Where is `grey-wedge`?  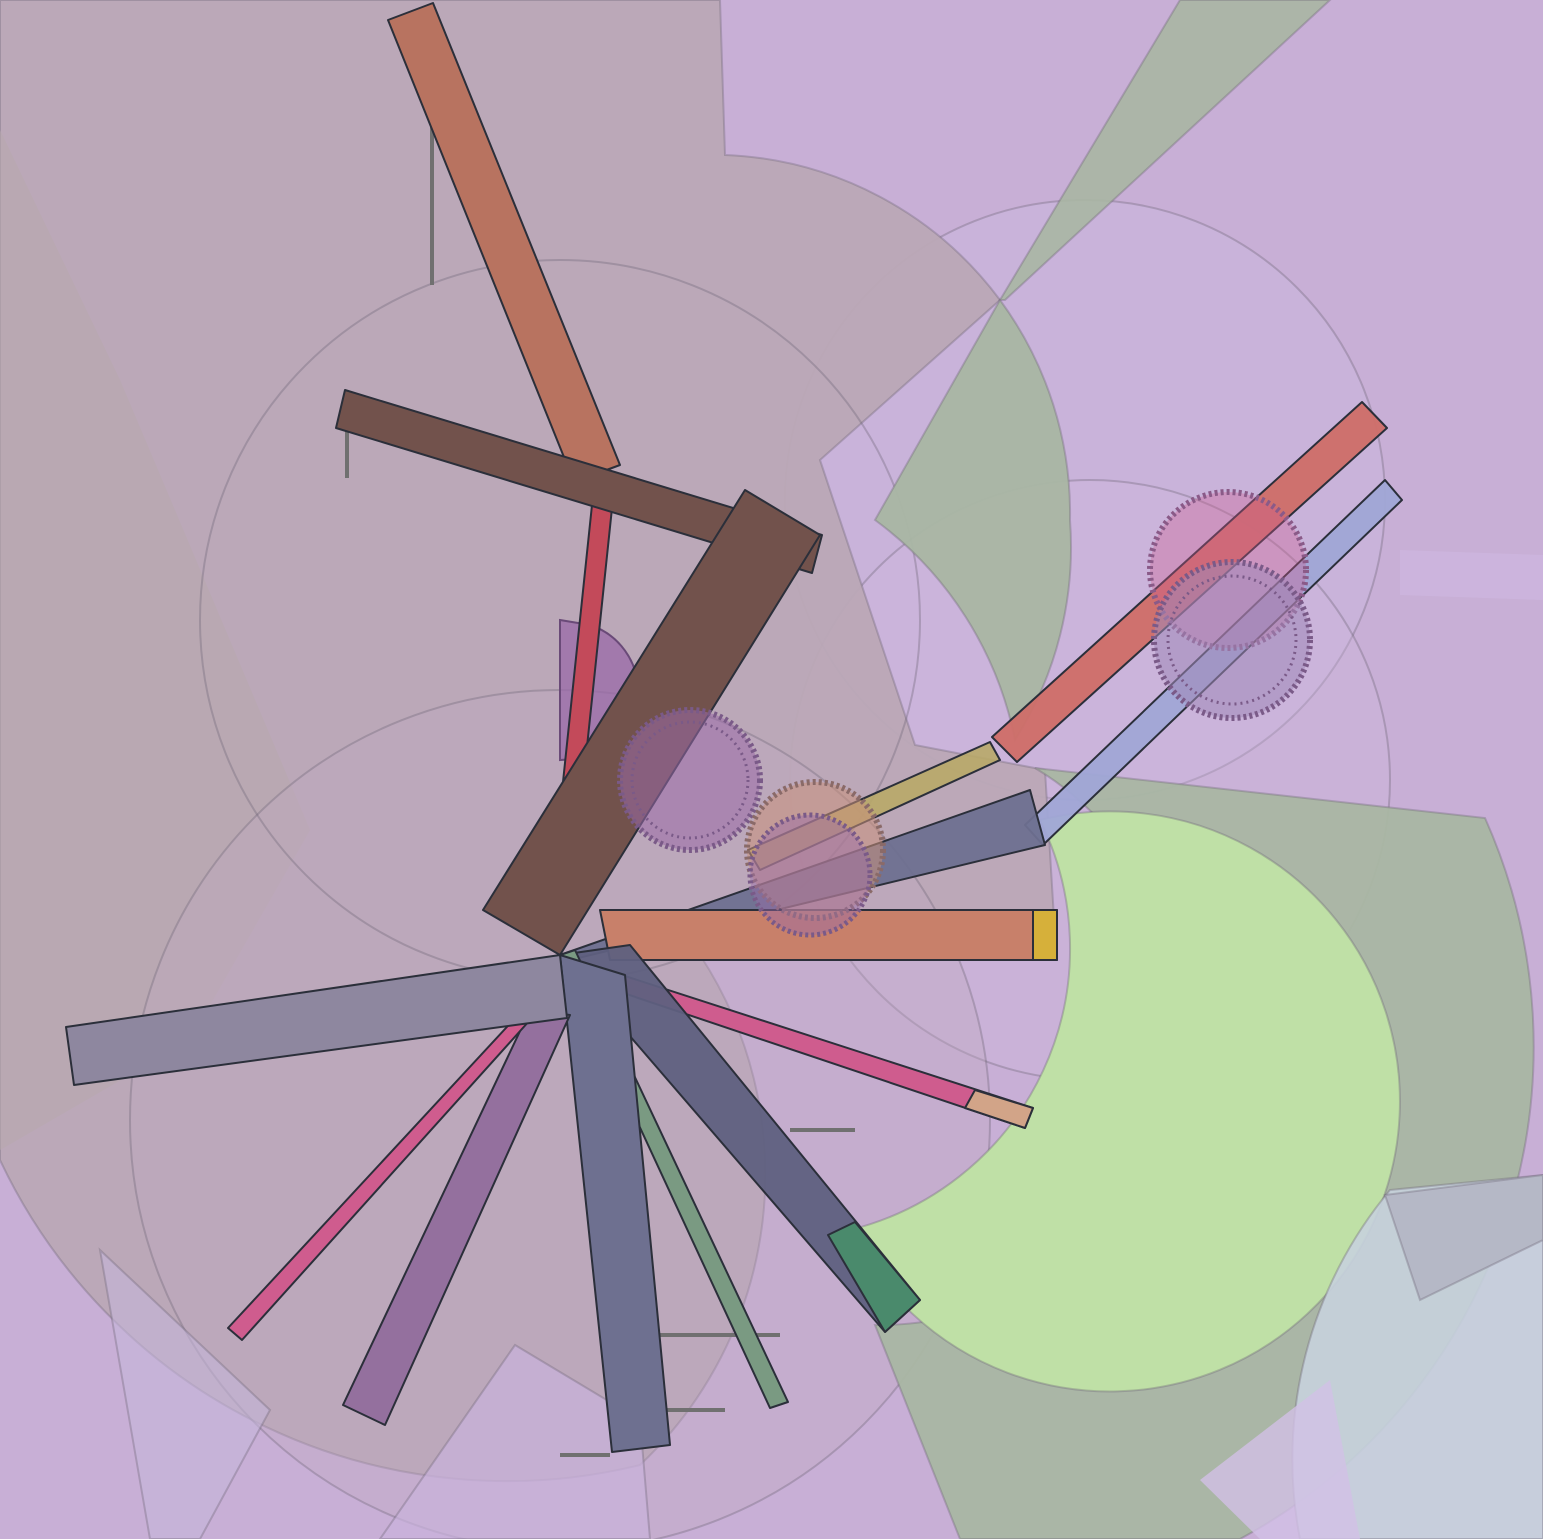
grey-wedge is located at coordinates (1463, 1237).